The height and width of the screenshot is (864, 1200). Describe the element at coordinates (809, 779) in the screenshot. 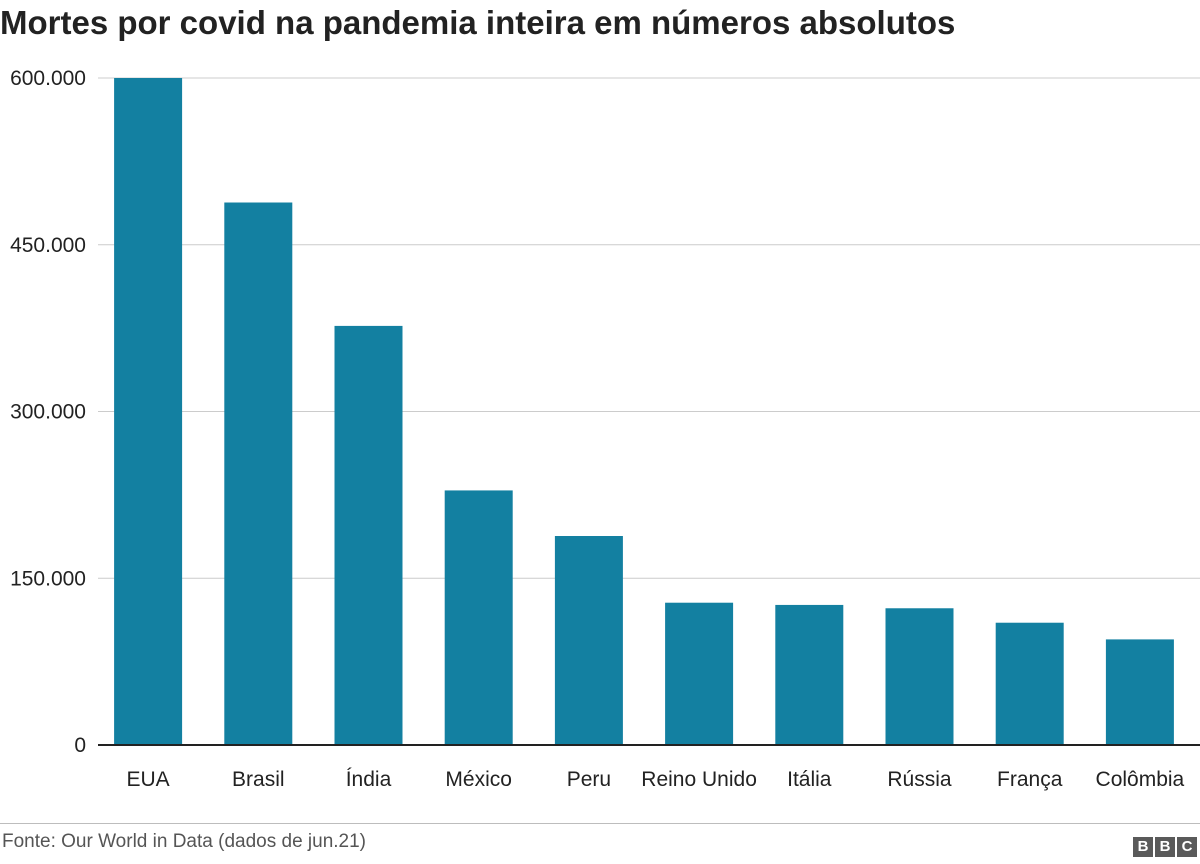

I see `x-tick-label: Itália` at that location.